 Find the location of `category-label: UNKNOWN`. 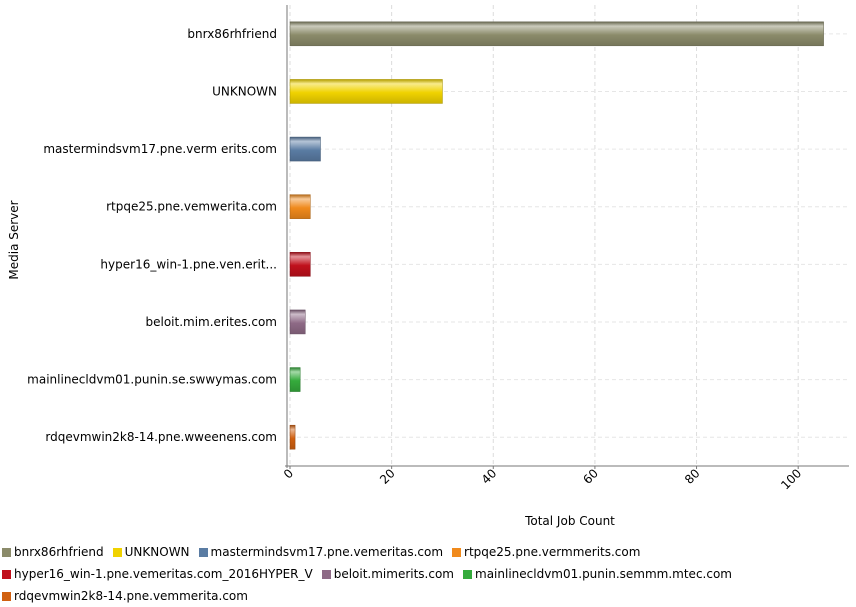

category-label: UNKNOWN is located at coordinates (244, 91).